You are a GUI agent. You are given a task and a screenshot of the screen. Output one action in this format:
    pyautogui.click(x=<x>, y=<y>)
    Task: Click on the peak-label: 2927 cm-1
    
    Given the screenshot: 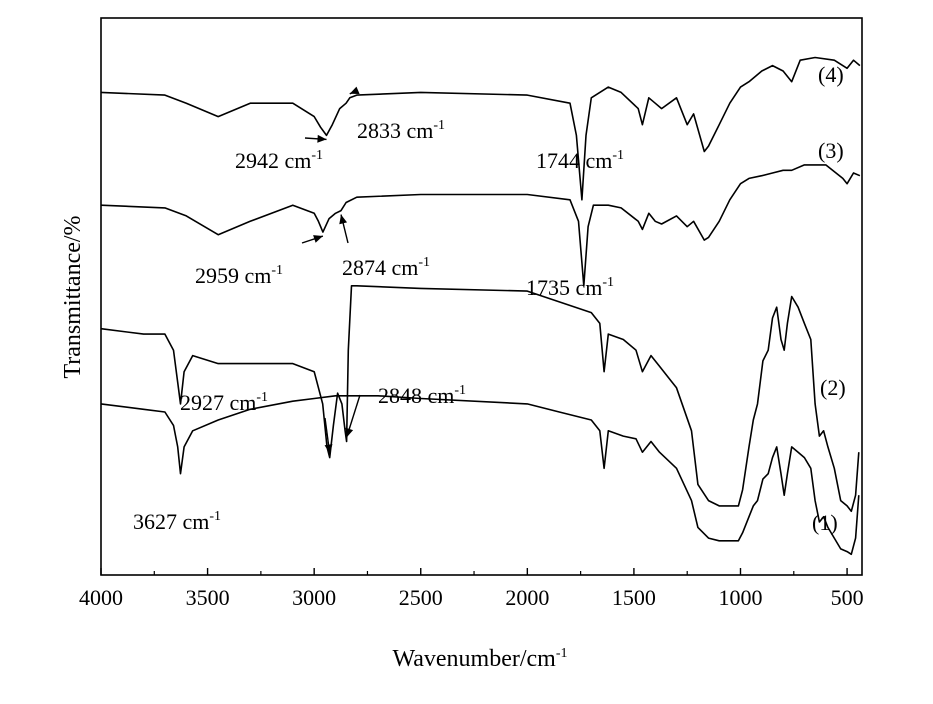 What is the action you would take?
    pyautogui.click(x=224, y=402)
    